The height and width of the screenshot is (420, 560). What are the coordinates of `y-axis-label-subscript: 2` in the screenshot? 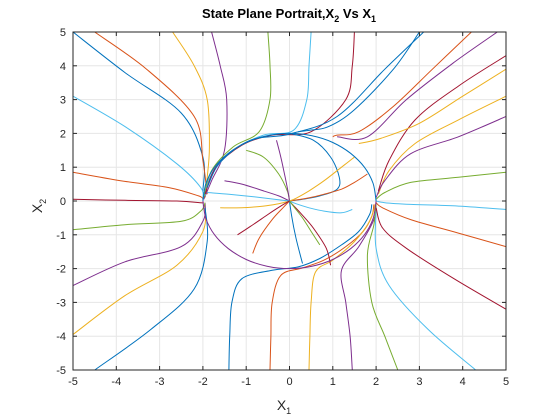 It's located at (43, 201).